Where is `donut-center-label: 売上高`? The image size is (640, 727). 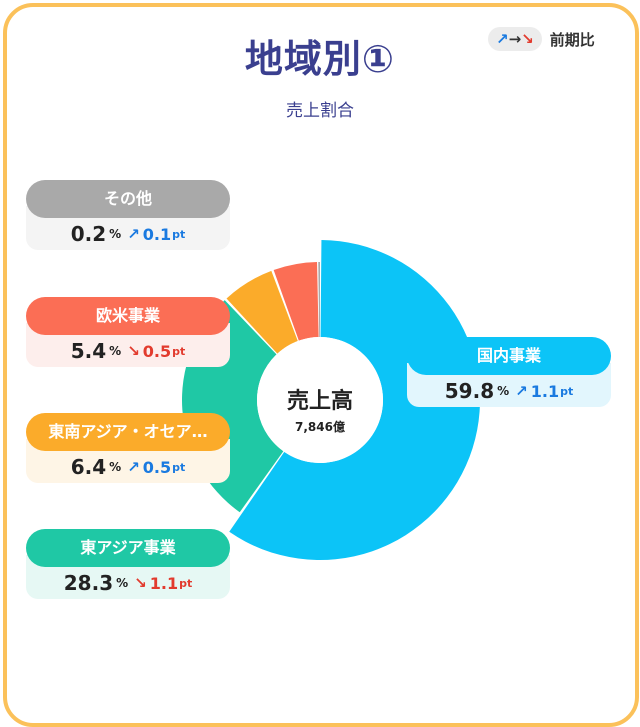
donut-center-label: 売上高 is located at coordinates (319, 401).